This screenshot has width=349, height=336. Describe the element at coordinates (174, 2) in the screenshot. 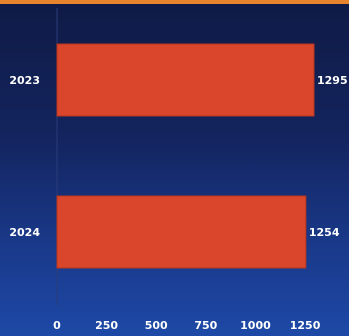

I see `top-accent-strip` at that location.